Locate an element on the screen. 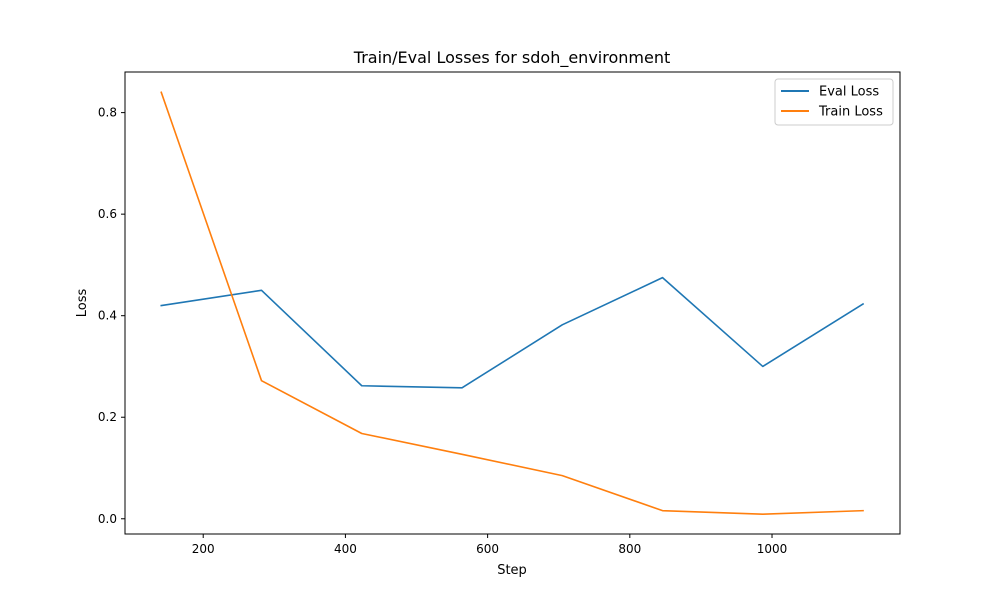 This screenshot has height=604, width=1000. y-tick-label: 0.8 is located at coordinates (107, 113).